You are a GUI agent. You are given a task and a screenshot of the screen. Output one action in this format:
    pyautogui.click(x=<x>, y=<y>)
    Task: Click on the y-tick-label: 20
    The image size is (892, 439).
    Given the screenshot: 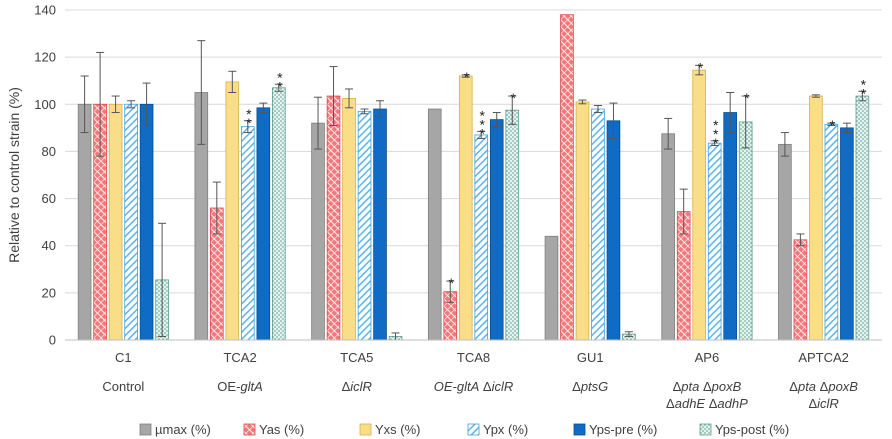 What is the action you would take?
    pyautogui.click(x=49, y=292)
    